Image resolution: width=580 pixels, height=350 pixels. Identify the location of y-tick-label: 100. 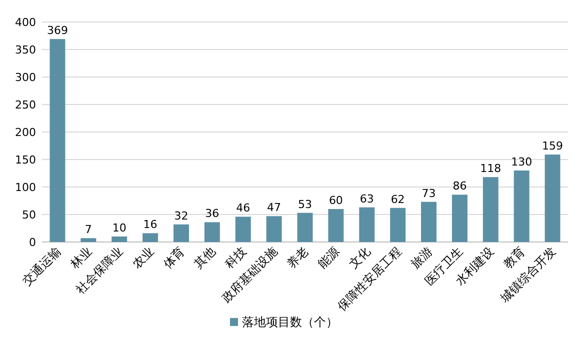
(25, 187).